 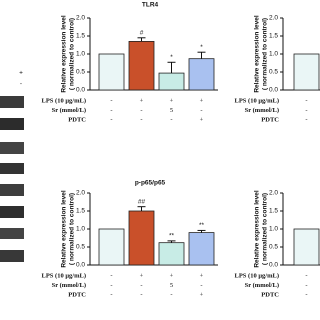 I want to click on annotation: #, so click(x=142, y=33).